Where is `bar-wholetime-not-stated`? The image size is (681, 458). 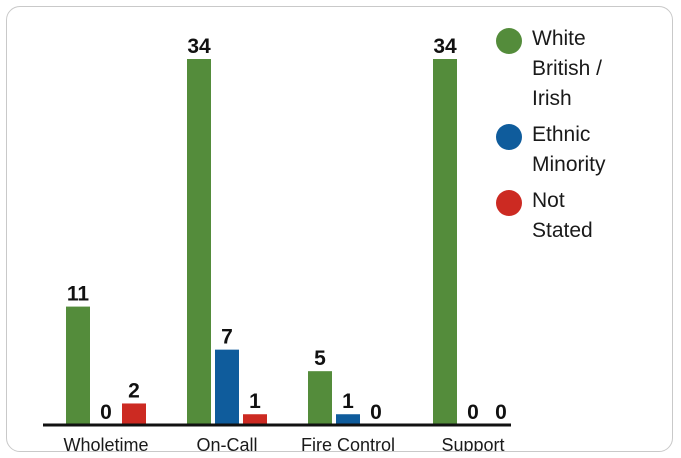 bar-wholetime-not-stated is located at coordinates (134, 414).